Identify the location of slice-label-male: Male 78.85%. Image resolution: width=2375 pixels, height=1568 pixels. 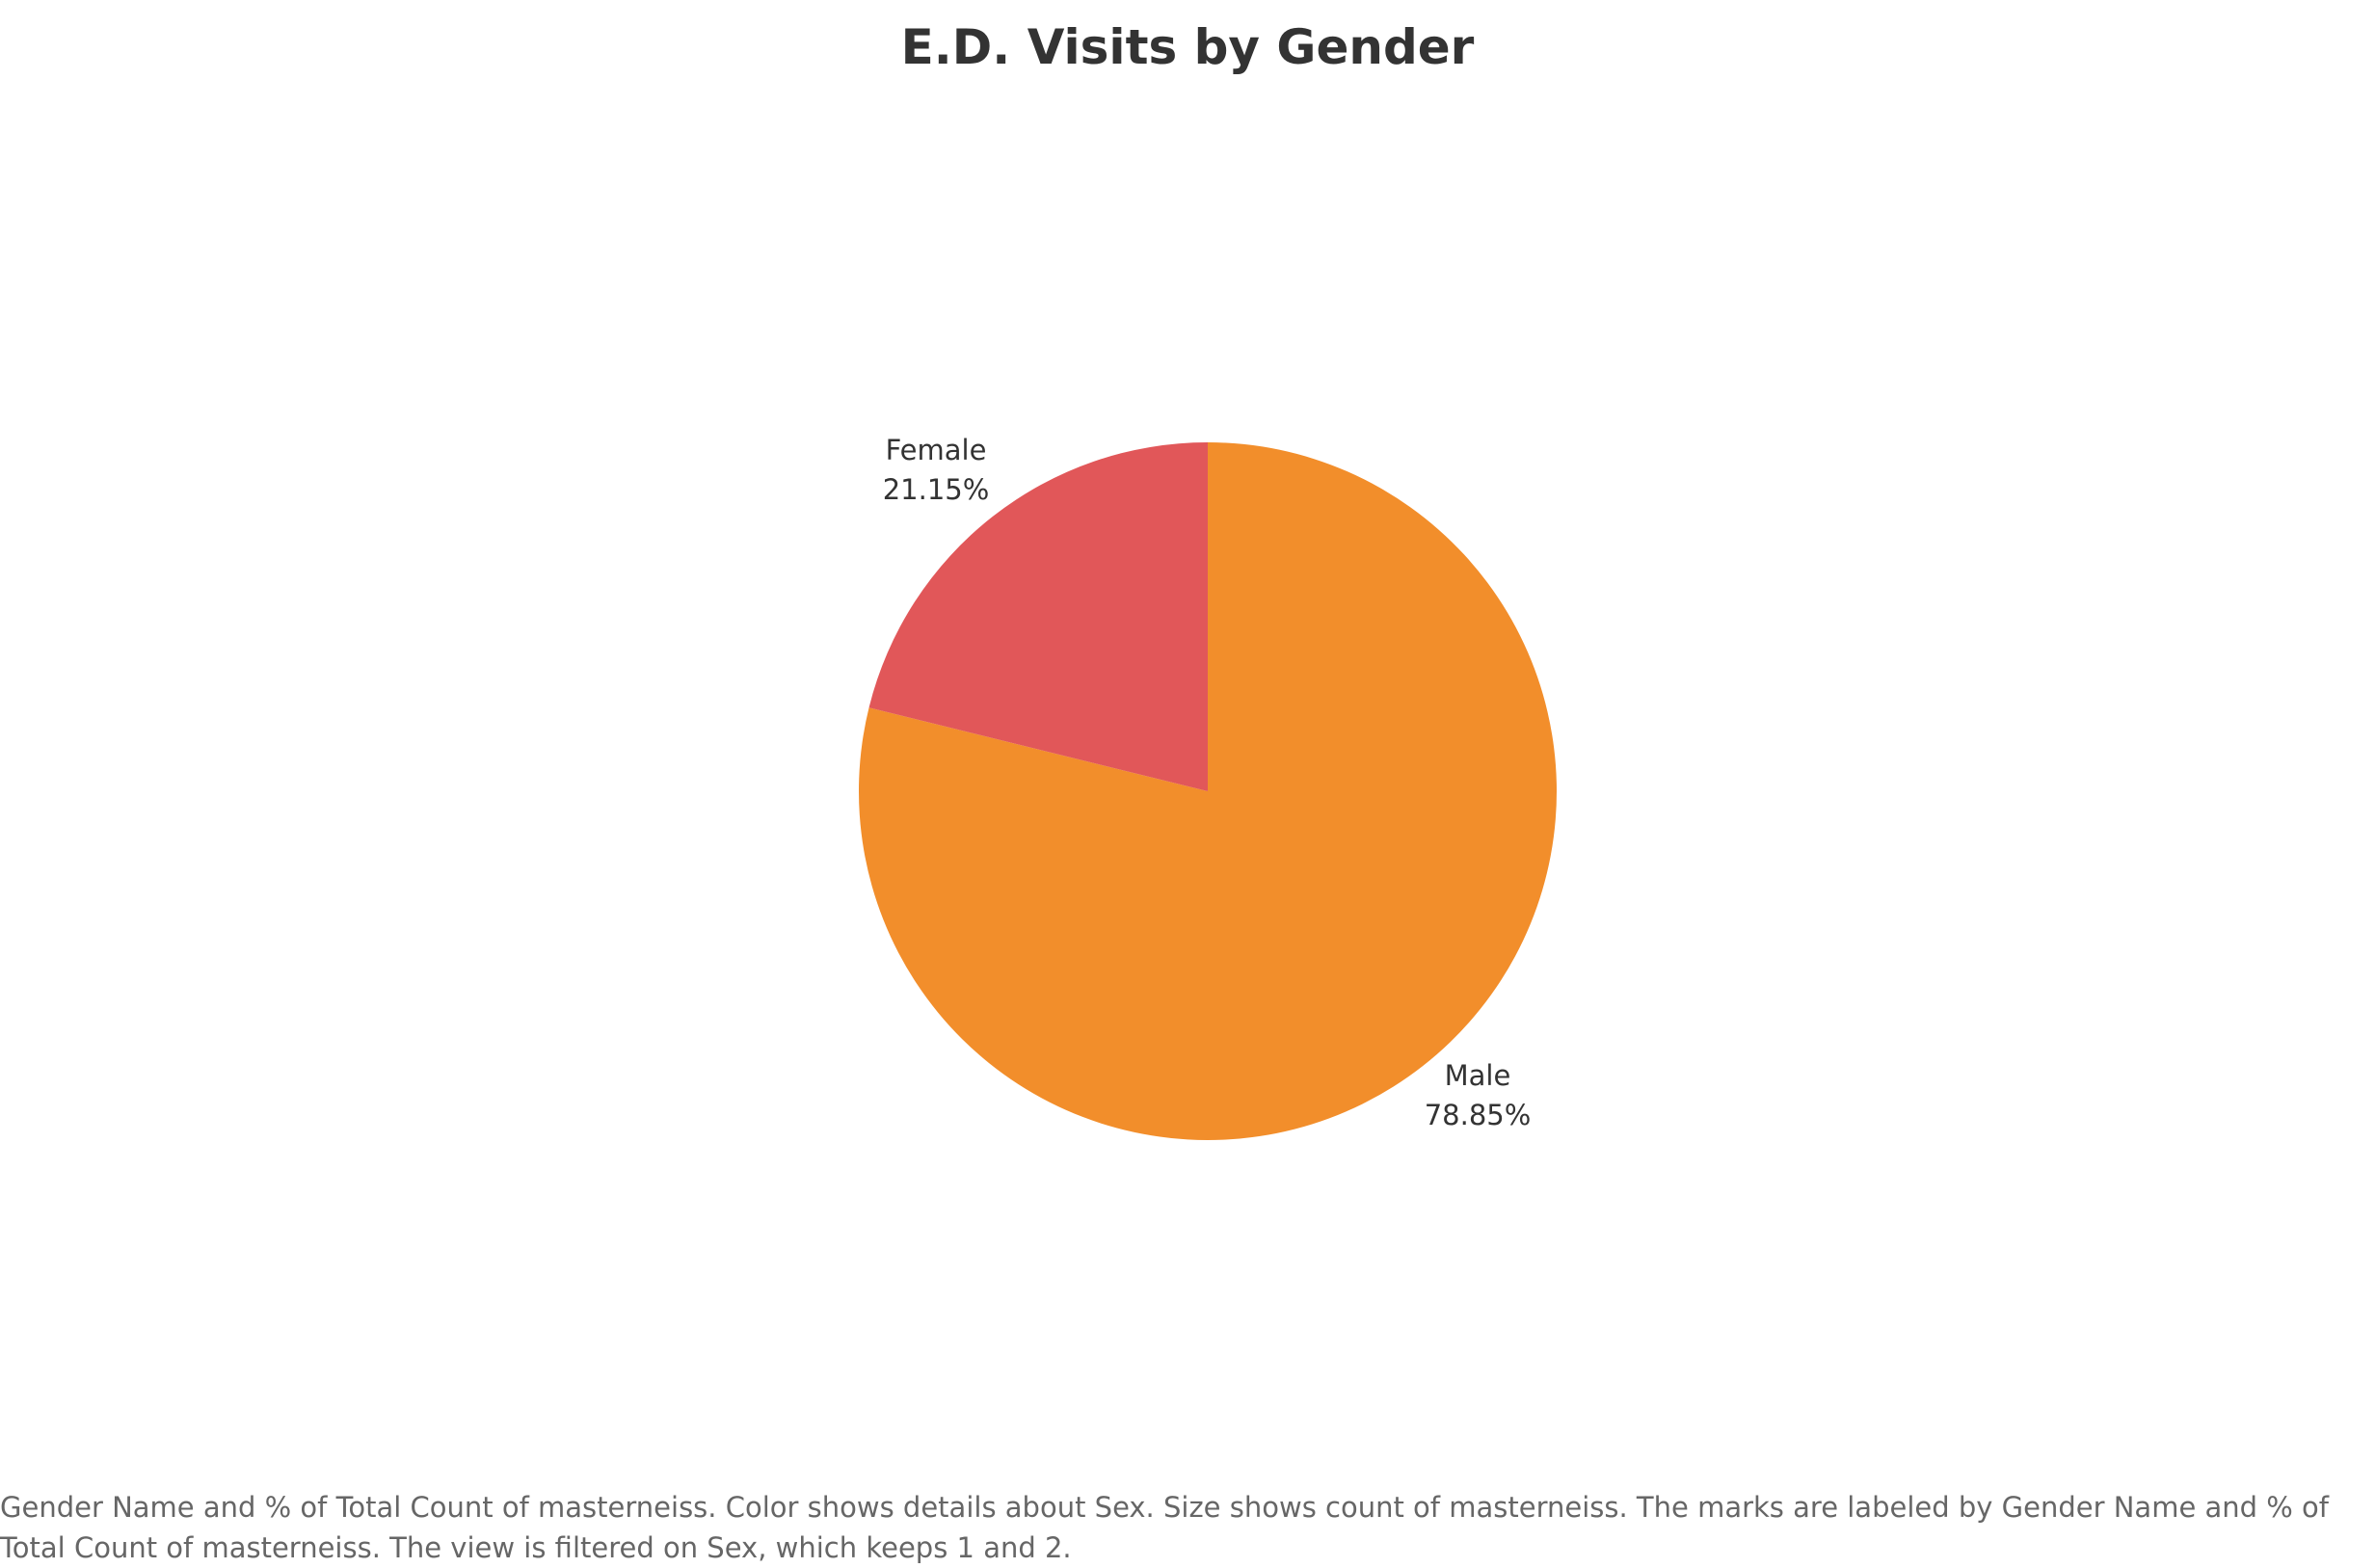
(1477, 1096).